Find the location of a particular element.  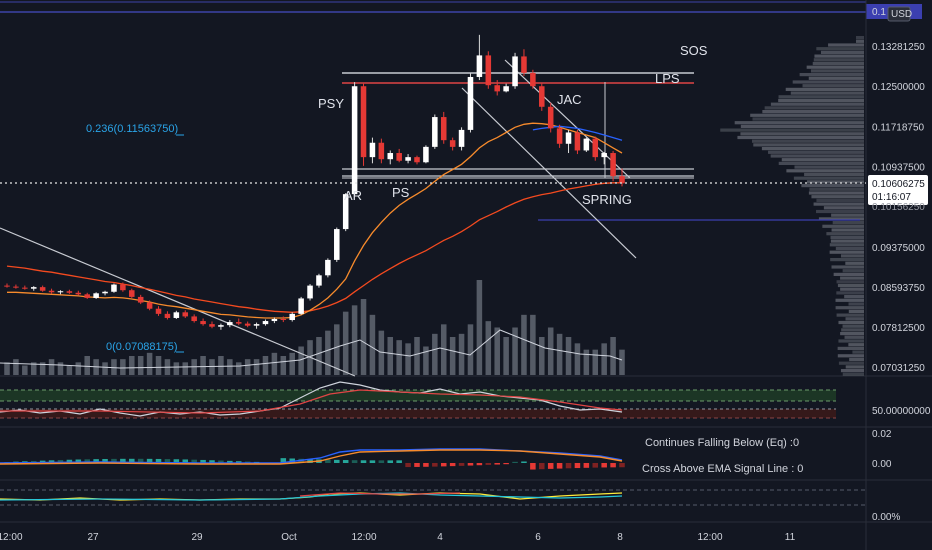

hidden-price-label: 0.10156250 is located at coordinates (898, 207).